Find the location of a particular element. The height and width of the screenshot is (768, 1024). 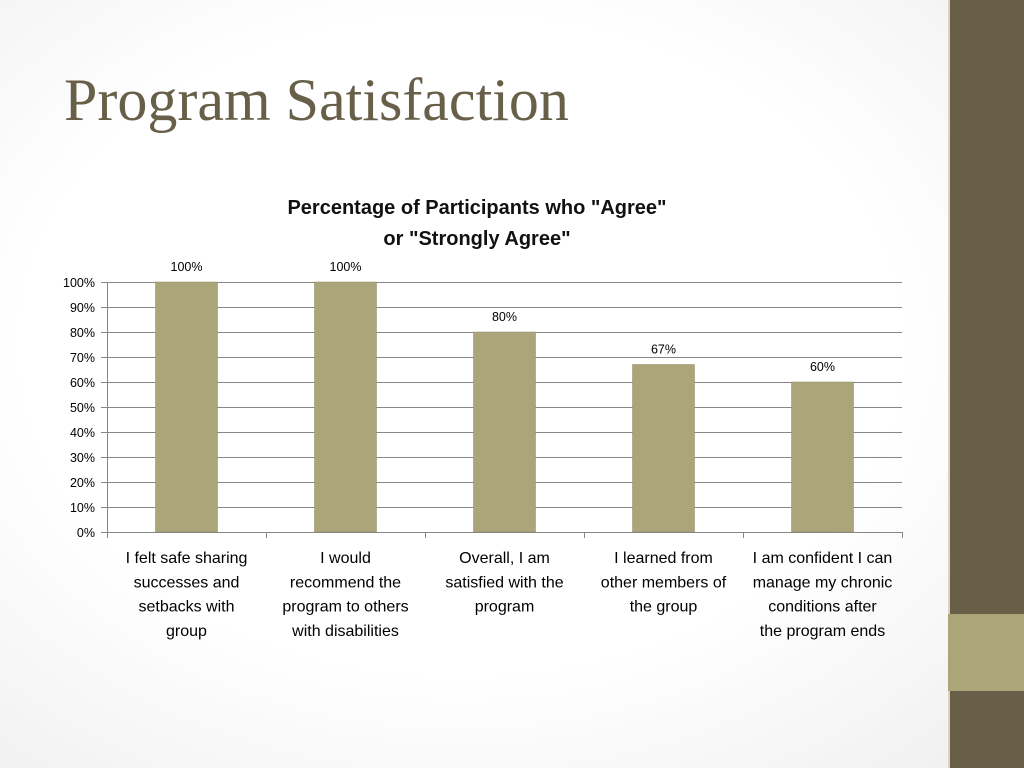

data-label-3: 80% is located at coordinates (504, 317).